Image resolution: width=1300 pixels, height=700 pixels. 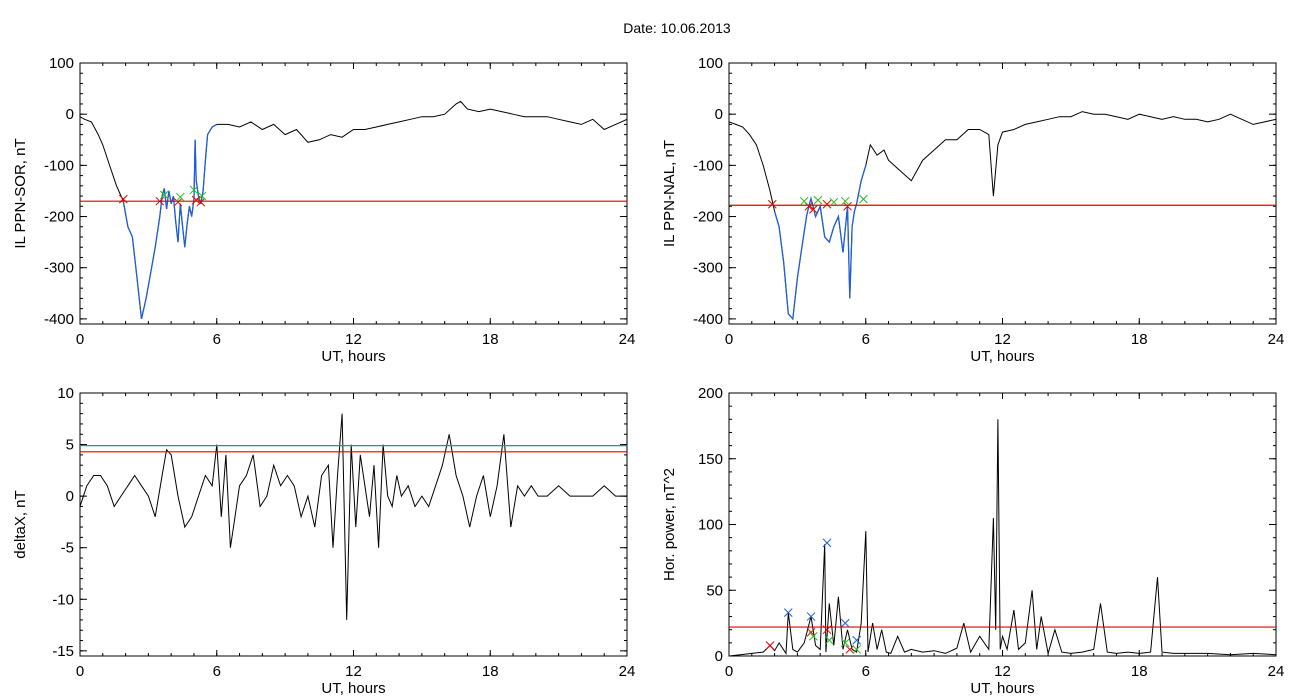 I want to click on y-tick-label: 10, so click(x=65, y=393).